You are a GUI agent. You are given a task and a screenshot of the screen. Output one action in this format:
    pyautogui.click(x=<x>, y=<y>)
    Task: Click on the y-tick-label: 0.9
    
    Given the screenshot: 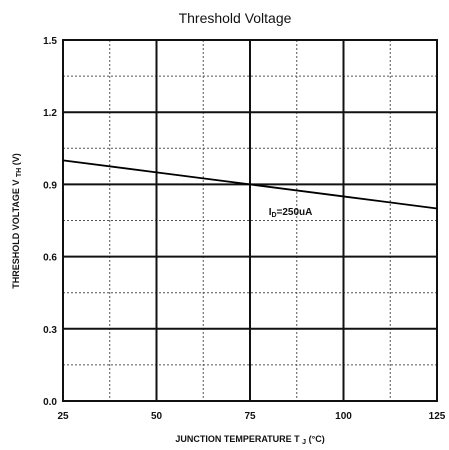 What is the action you would take?
    pyautogui.click(x=50, y=185)
    